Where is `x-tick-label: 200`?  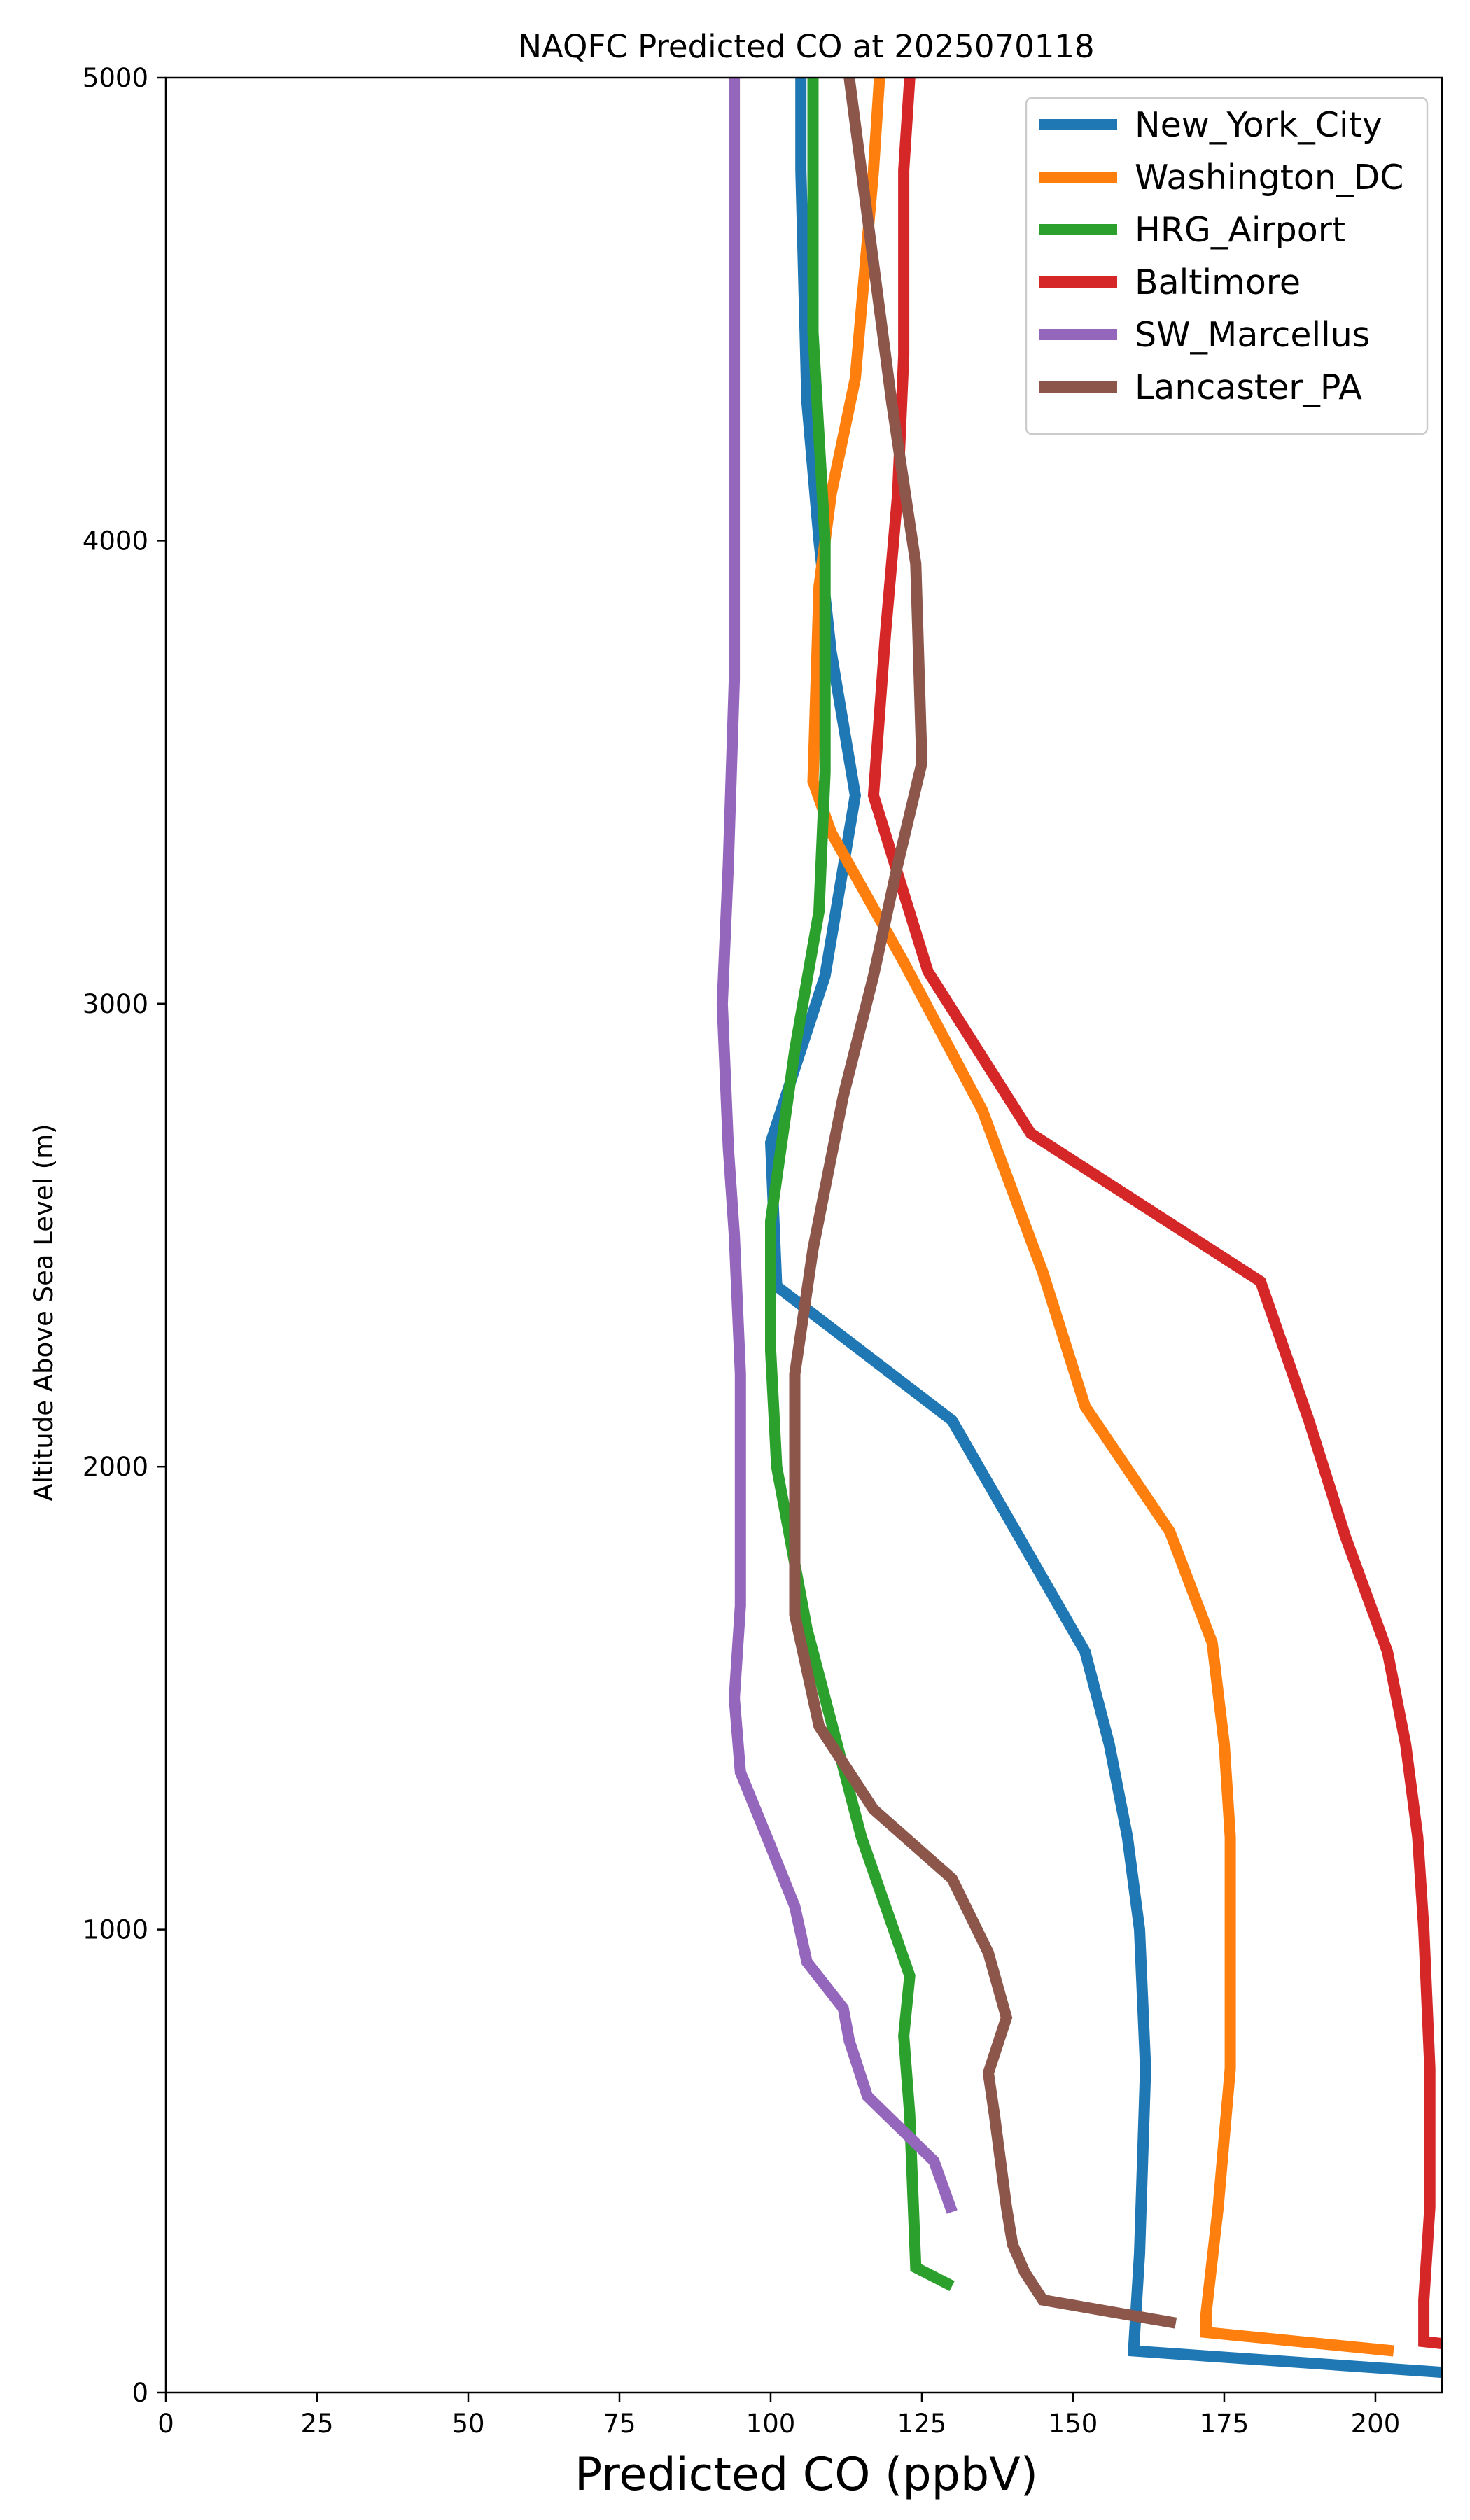 x-tick-label: 200 is located at coordinates (1376, 2424).